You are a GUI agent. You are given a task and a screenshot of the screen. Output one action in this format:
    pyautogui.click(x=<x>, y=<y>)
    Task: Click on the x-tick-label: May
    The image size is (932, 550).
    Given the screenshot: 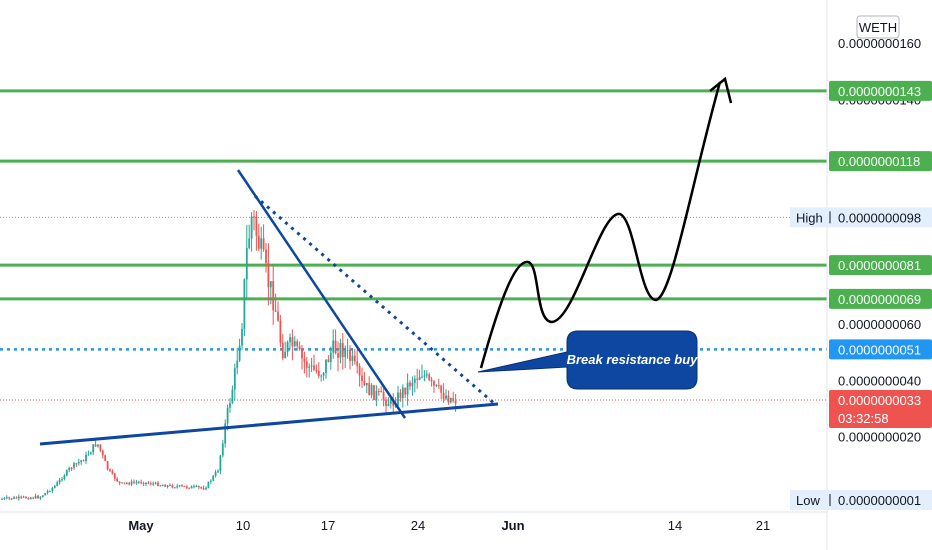 What is the action you would take?
    pyautogui.click(x=141, y=525)
    